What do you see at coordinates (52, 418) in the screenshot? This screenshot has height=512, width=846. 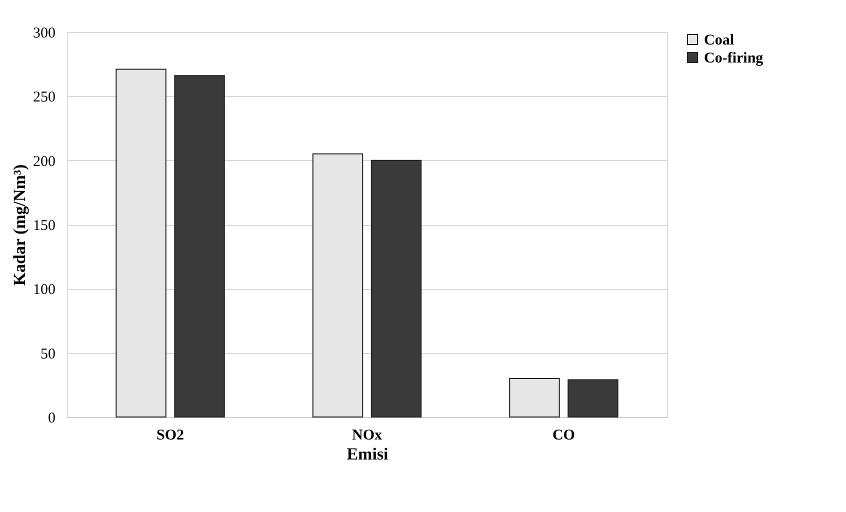 I see `y-tick-label: 0` at bounding box center [52, 418].